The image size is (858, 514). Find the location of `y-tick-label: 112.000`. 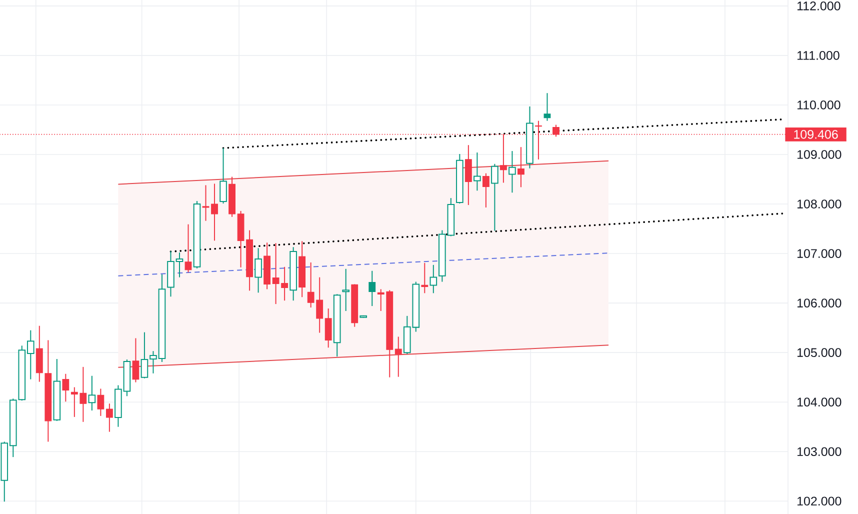

y-tick-label: 112.000 is located at coordinates (818, 6).